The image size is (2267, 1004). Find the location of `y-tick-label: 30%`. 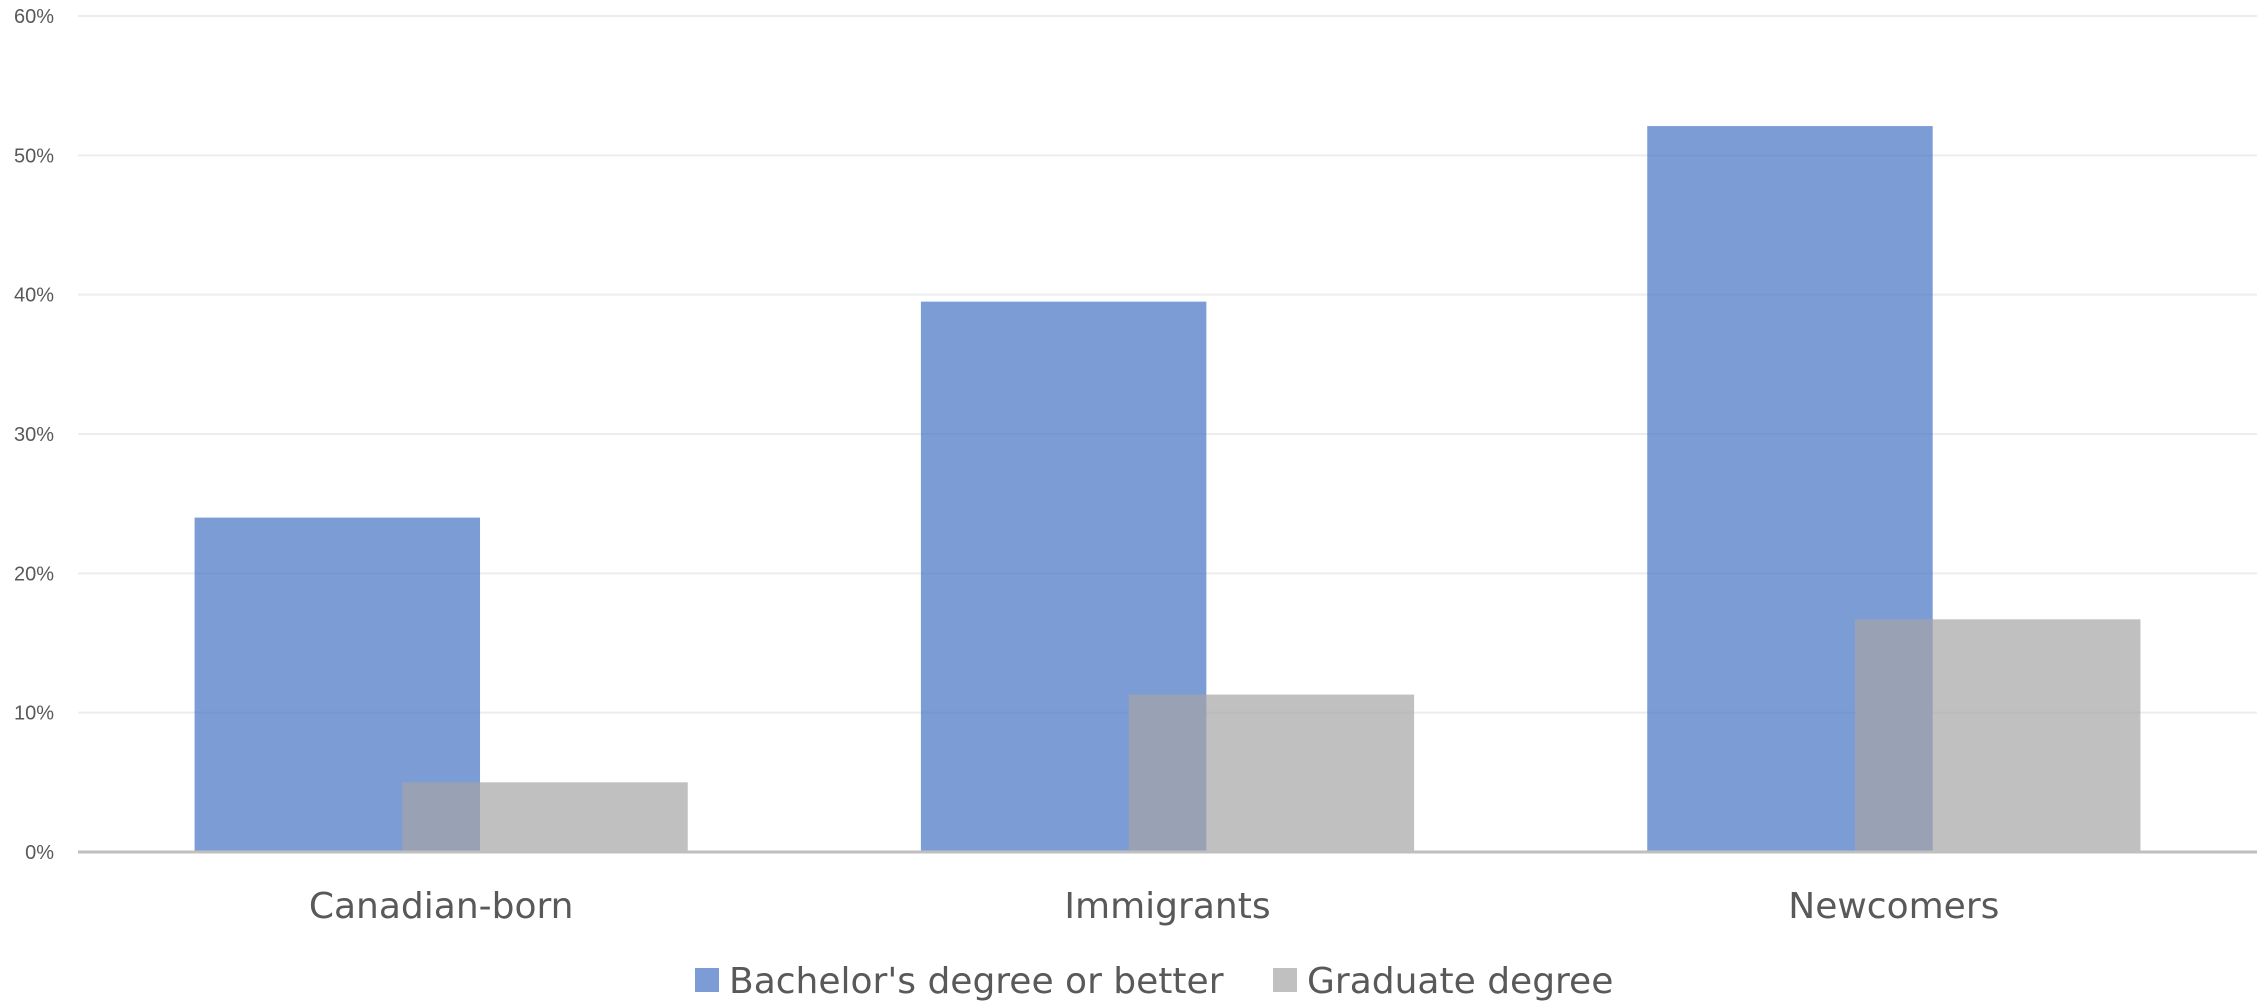

y-tick-label: 30% is located at coordinates (34, 435).